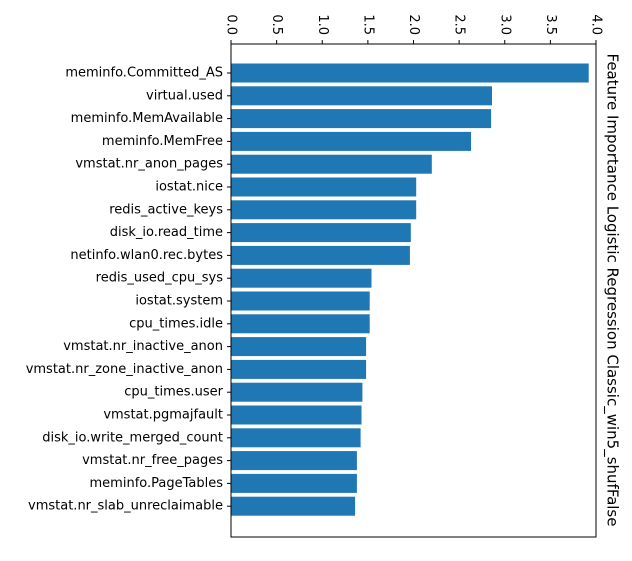  Describe the element at coordinates (331, 164) in the screenshot. I see `bar-vmstat-nr-anon-pages` at that location.